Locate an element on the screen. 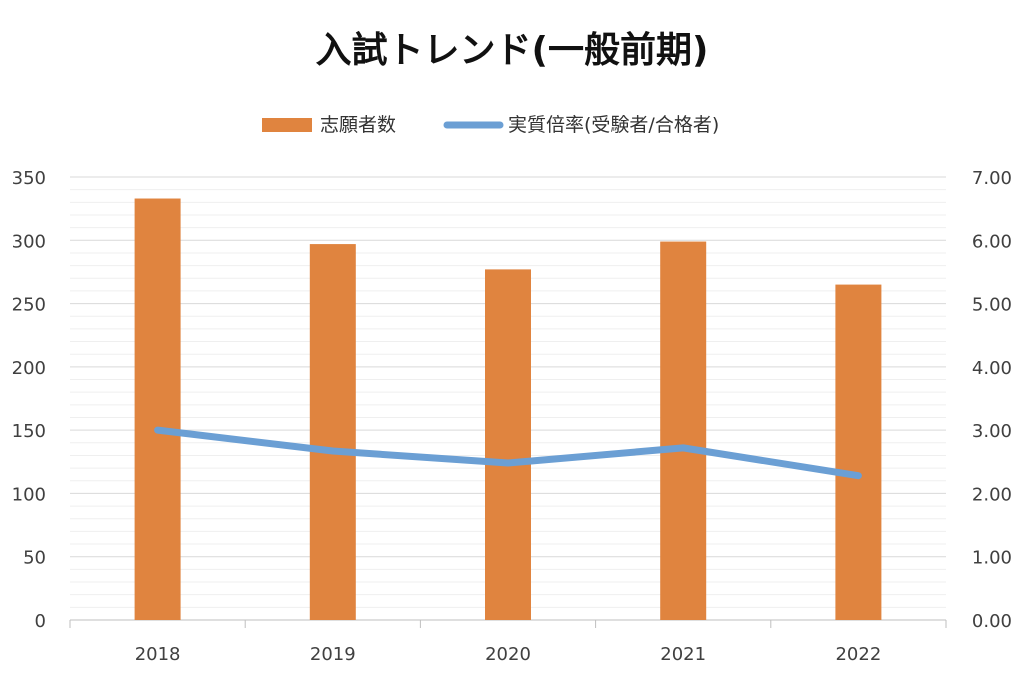 This screenshot has height=681, width=1024. y-right-tick-label: 1.00 is located at coordinates (992, 558).